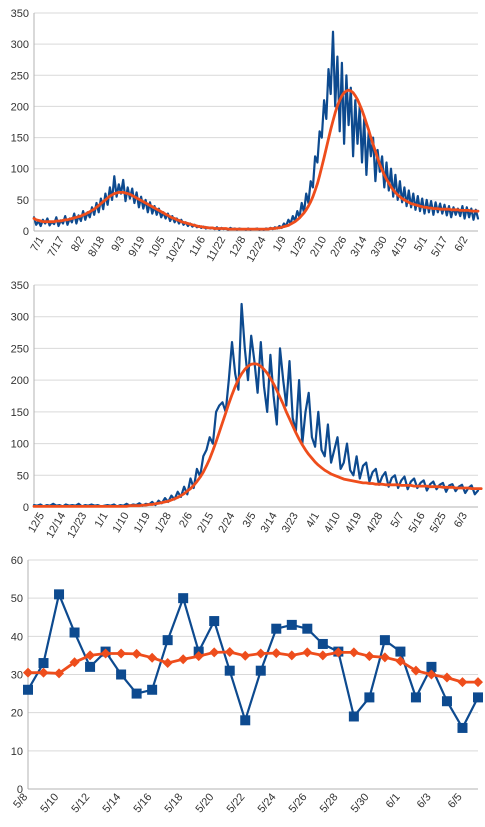 Image resolution: width=485 pixels, height=827 pixels. What do you see at coordinates (174, 803) in the screenshot?
I see `x-tick-label: 5/18` at bounding box center [174, 803].